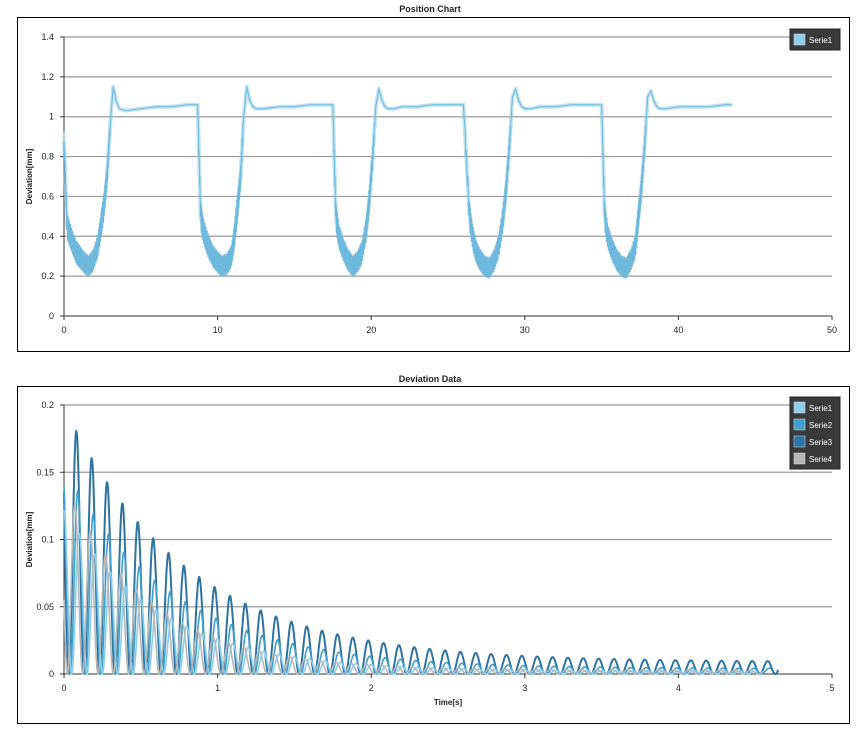 The height and width of the screenshot is (730, 860). I want to click on deviation-y-tick-label: 0.15, so click(45, 472).